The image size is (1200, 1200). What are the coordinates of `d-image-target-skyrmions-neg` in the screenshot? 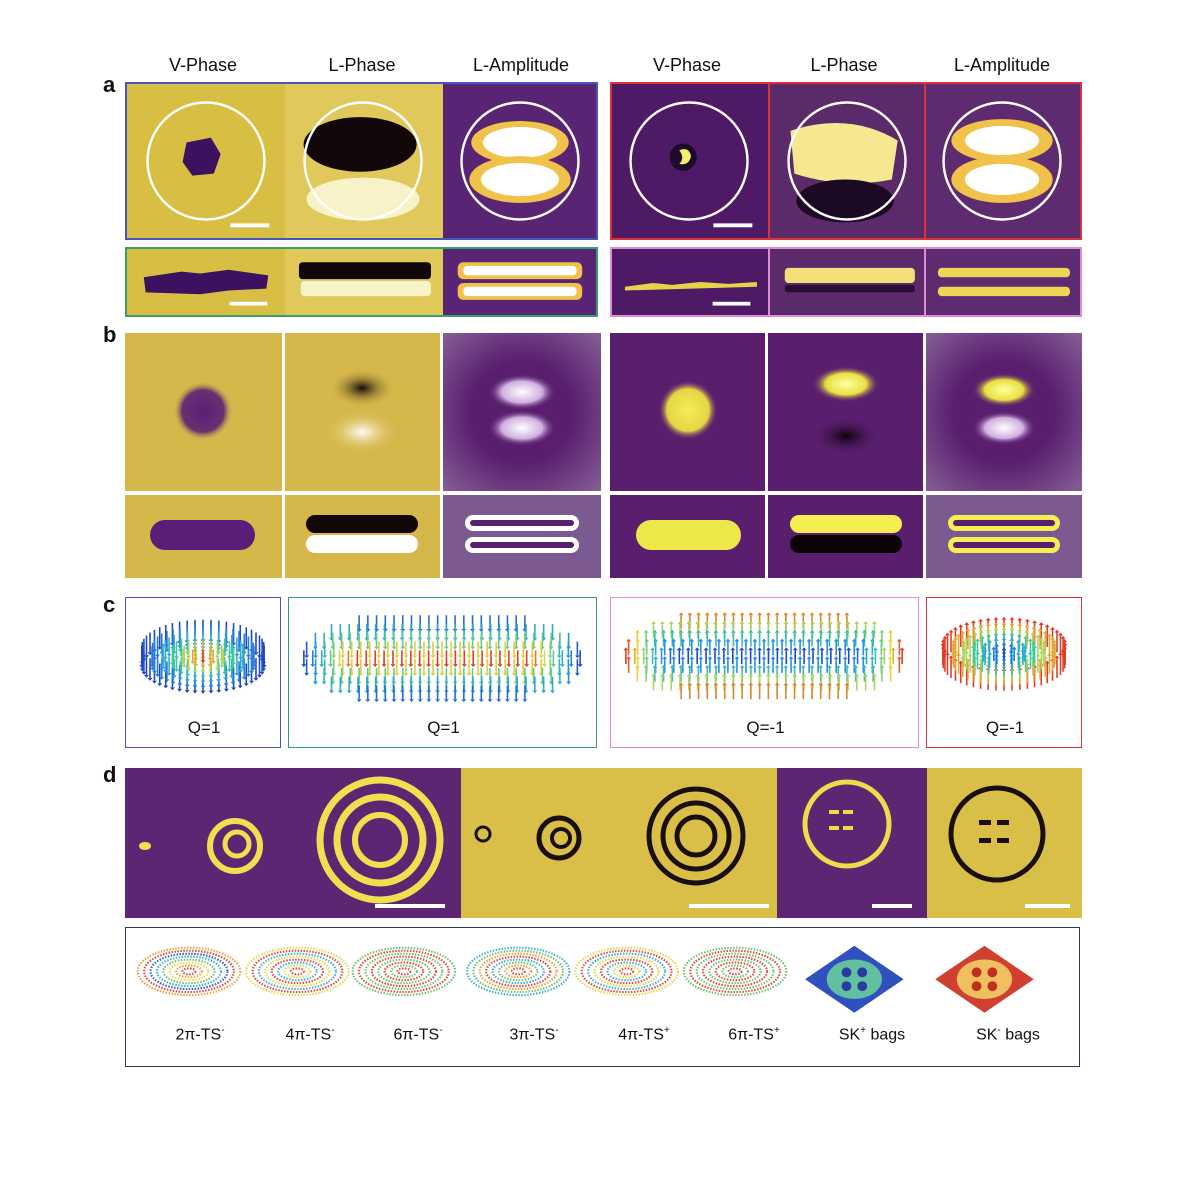 It's located at (293, 843).